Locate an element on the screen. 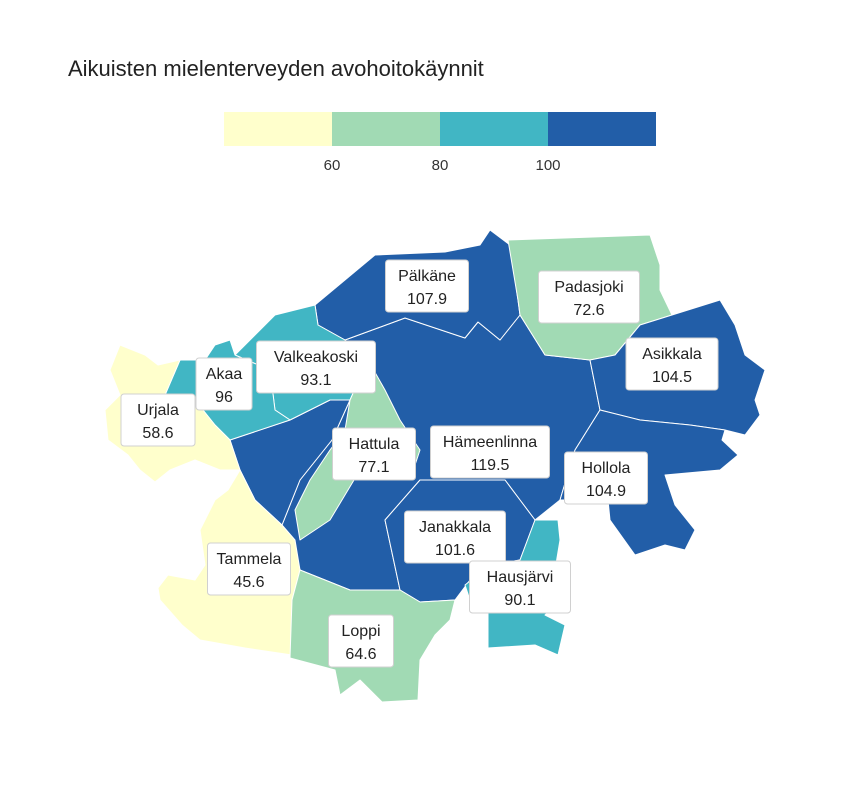 The image size is (864, 792). label-loppi: Loppi 64.6 is located at coordinates (361, 641).